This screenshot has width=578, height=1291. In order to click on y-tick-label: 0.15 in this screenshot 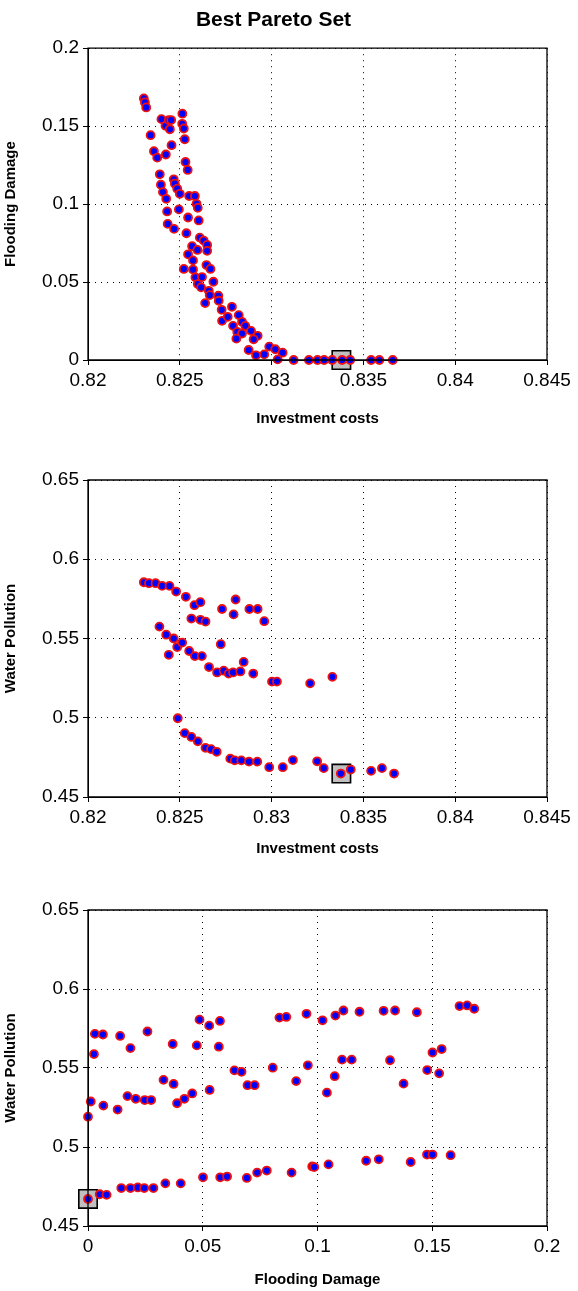, I will do `click(60, 125)`.